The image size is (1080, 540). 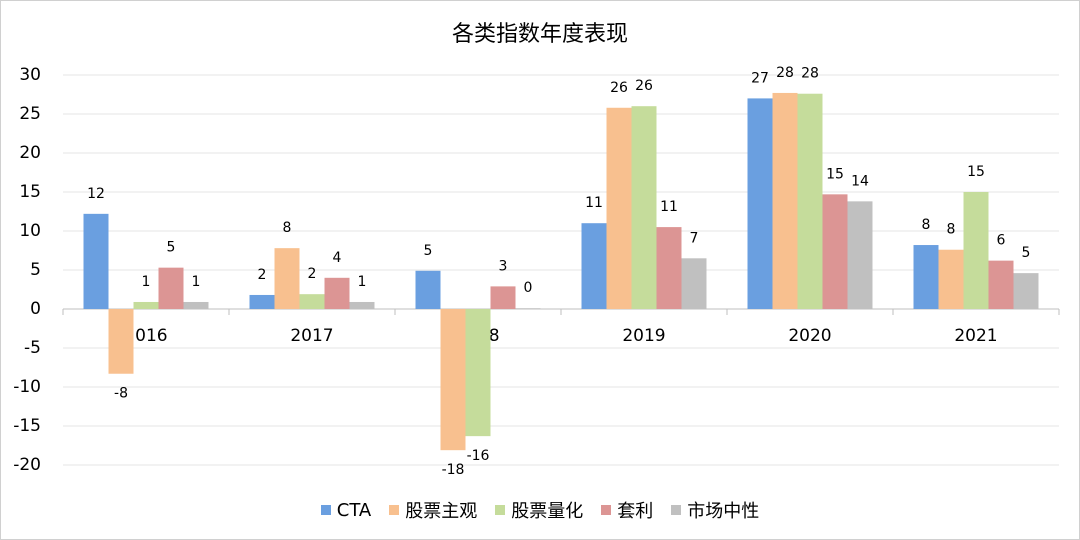 What do you see at coordinates (30, 231) in the screenshot?
I see `y-tick-label: 10` at bounding box center [30, 231].